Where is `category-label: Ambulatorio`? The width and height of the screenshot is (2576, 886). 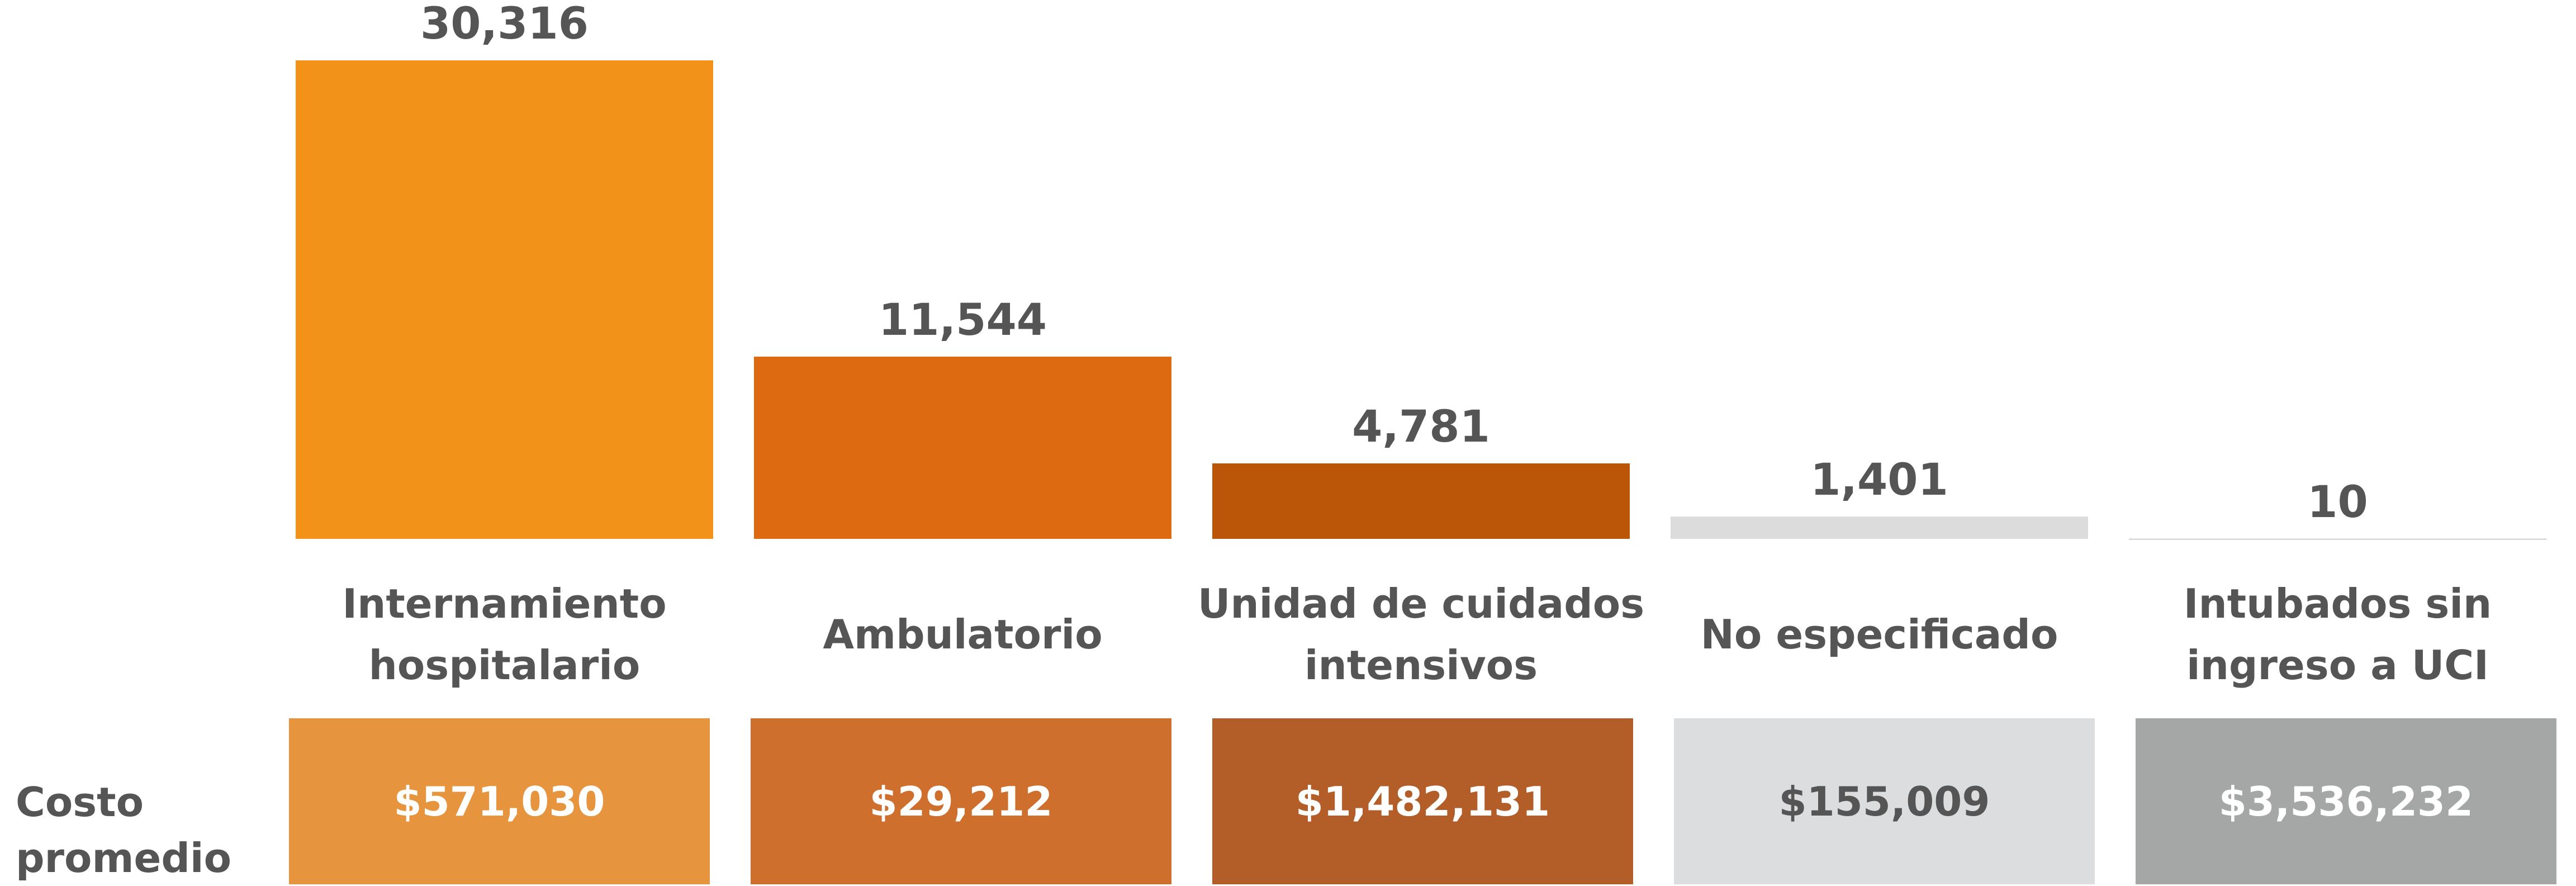 category-label: Ambulatorio is located at coordinates (963, 634).